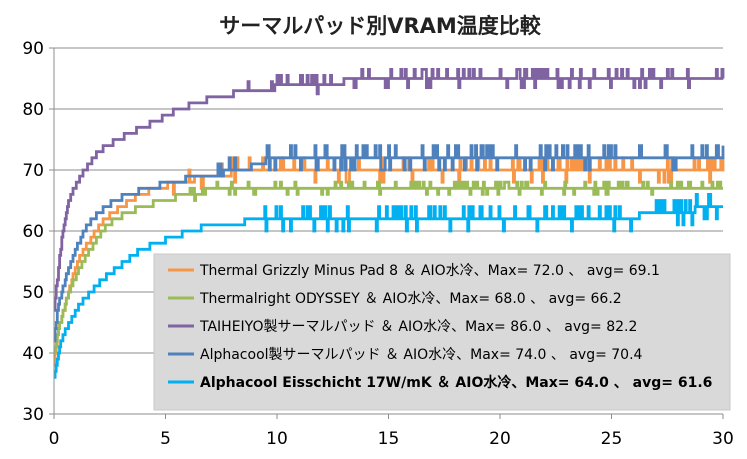 This screenshot has width=747, height=459. I want to click on y-tick-label: 80, so click(33, 110).